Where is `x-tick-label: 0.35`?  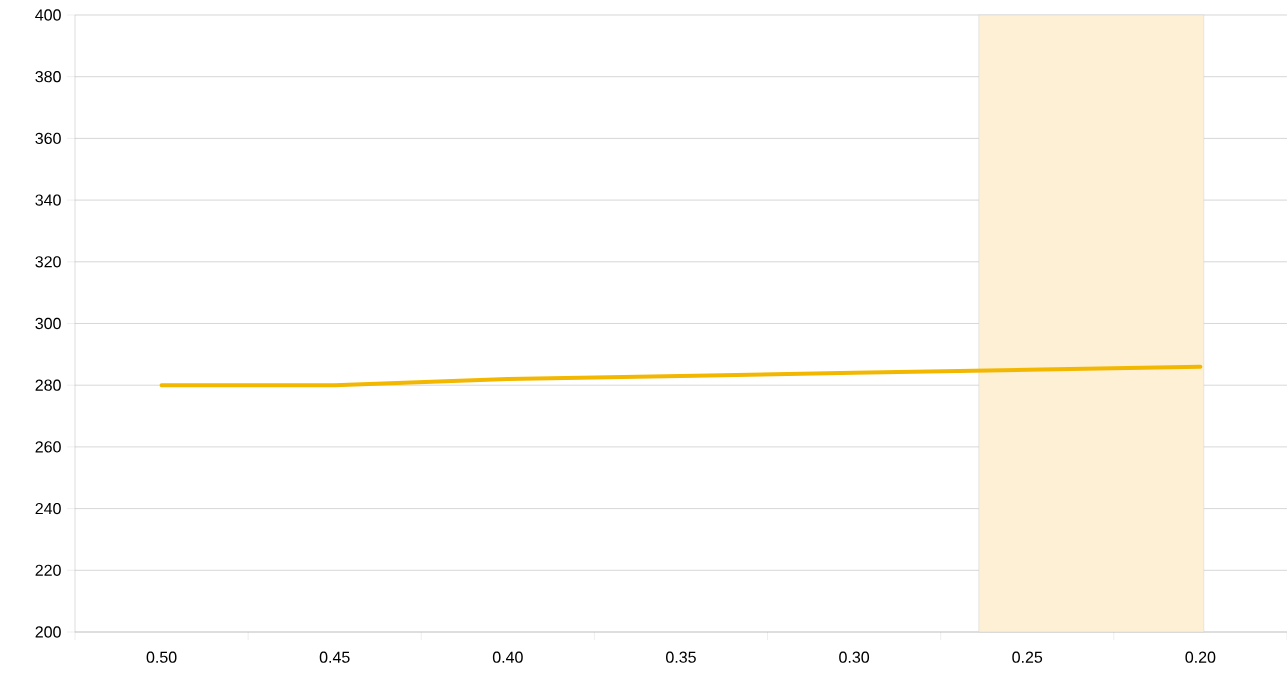 x-tick-label: 0.35 is located at coordinates (681, 657).